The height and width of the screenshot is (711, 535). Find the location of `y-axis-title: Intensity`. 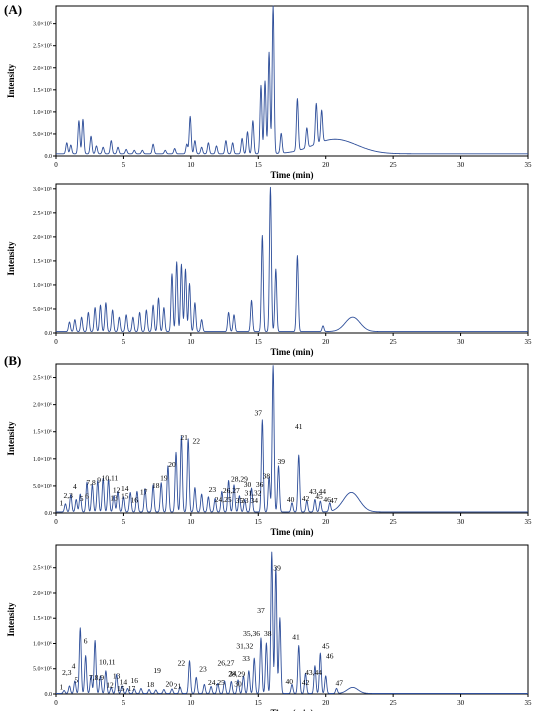

y-axis-title: Intensity is located at coordinates (11, 438).